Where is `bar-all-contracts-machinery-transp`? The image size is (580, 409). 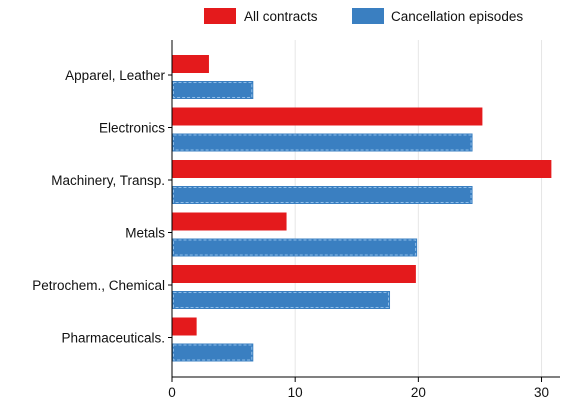
bar-all-contracts-machinery-transp is located at coordinates (362, 169).